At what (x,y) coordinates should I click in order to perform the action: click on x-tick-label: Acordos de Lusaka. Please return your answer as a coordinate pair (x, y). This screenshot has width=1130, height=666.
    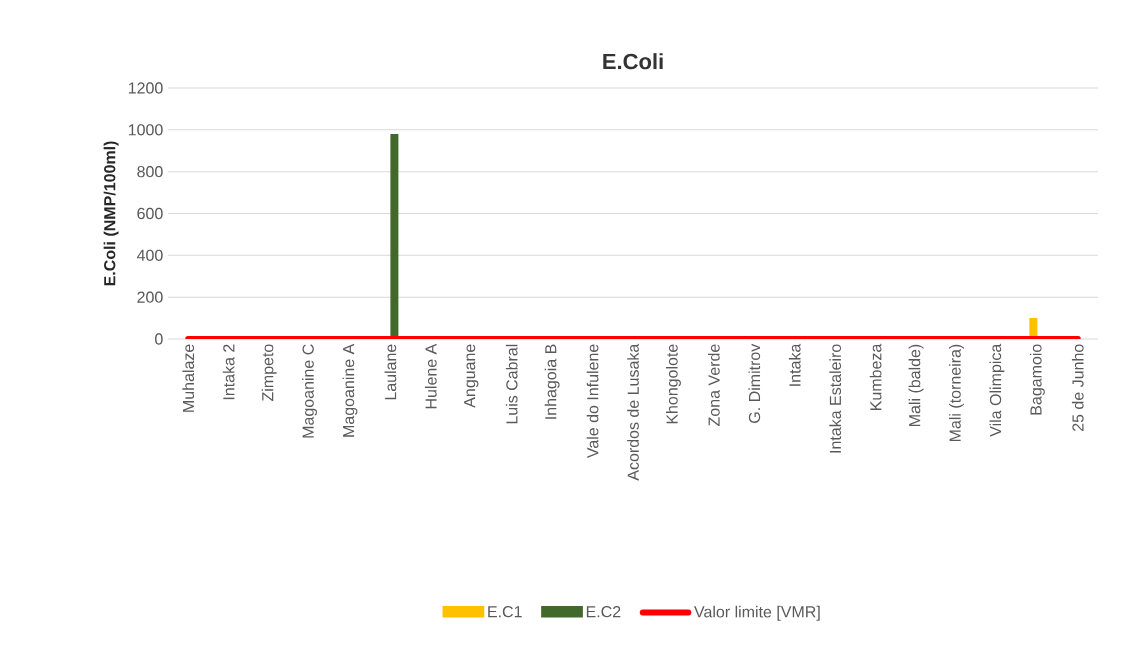
    Looking at the image, I should click on (633, 412).